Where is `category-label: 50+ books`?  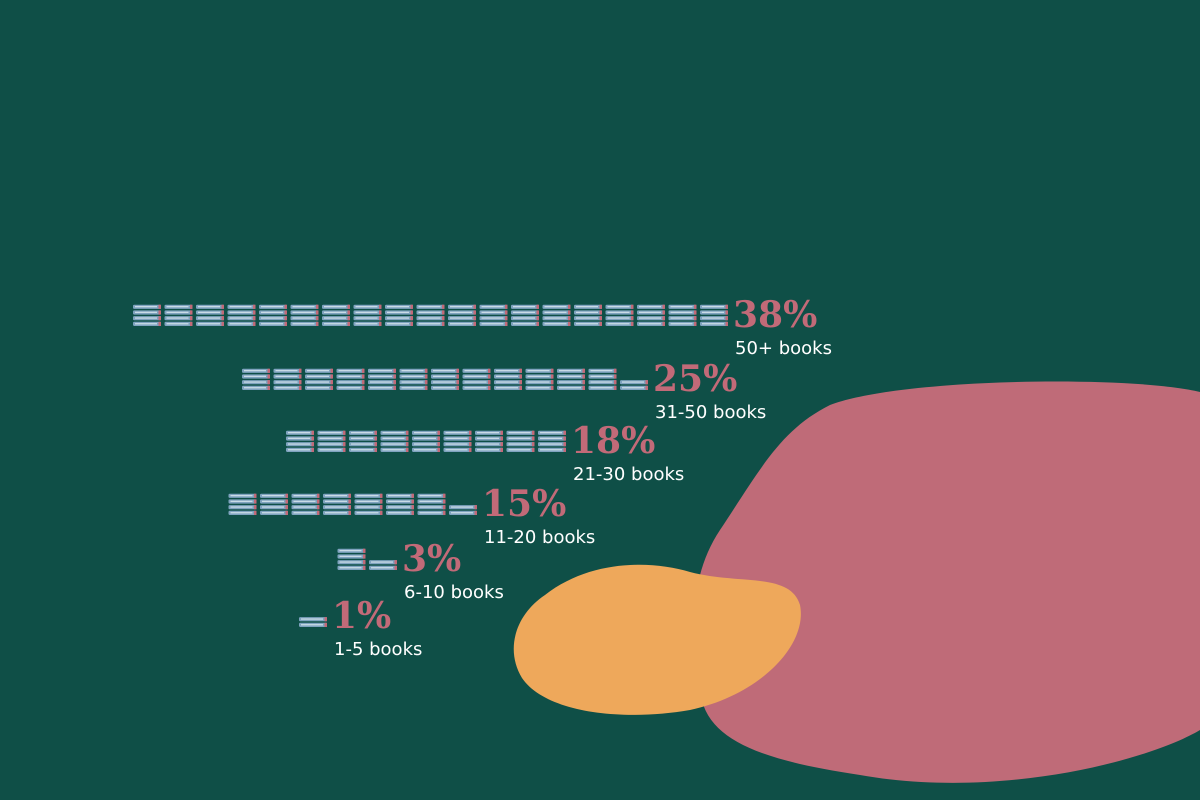
category-label: 50+ books is located at coordinates (783, 348).